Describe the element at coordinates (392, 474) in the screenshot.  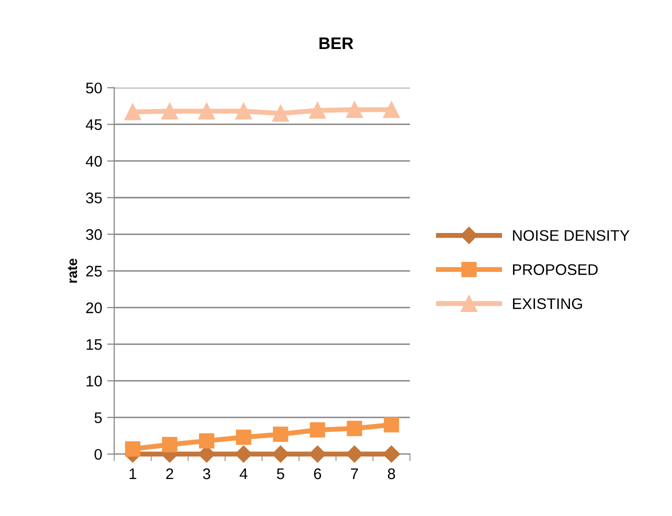
I see `x-tick-label: 8` at that location.